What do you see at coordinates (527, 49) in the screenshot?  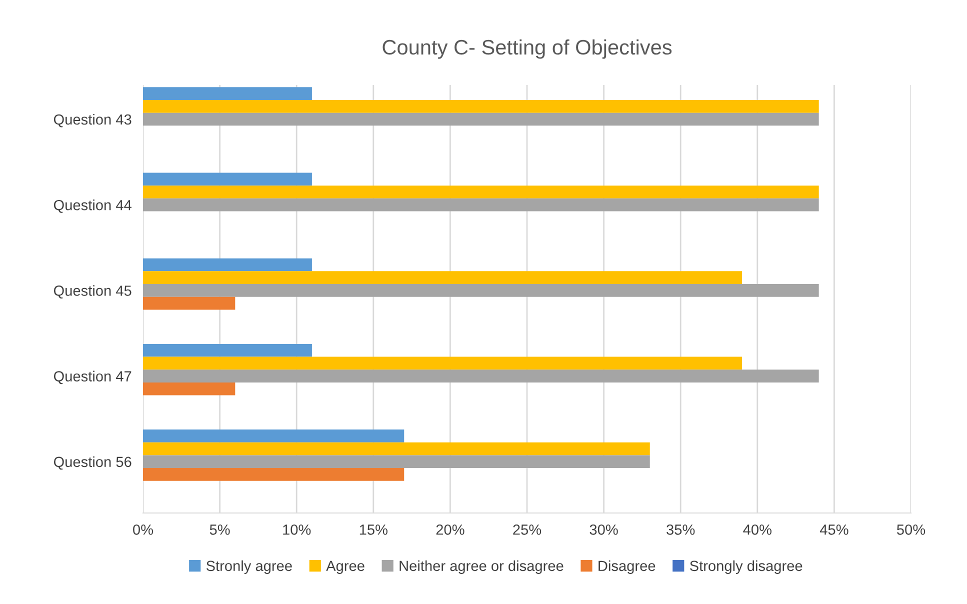 I see `chart-title: County C- Setting of Objectives` at bounding box center [527, 49].